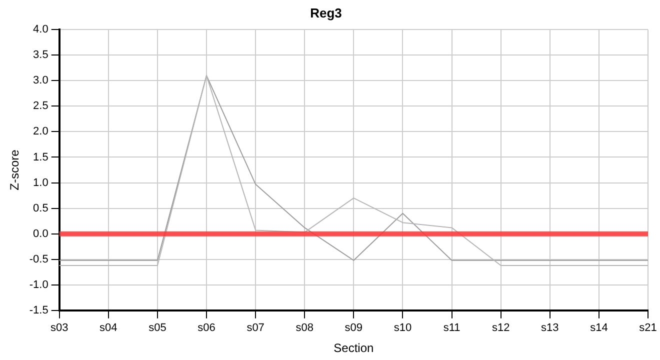  I want to click on x-tick-label: s14, so click(599, 328).